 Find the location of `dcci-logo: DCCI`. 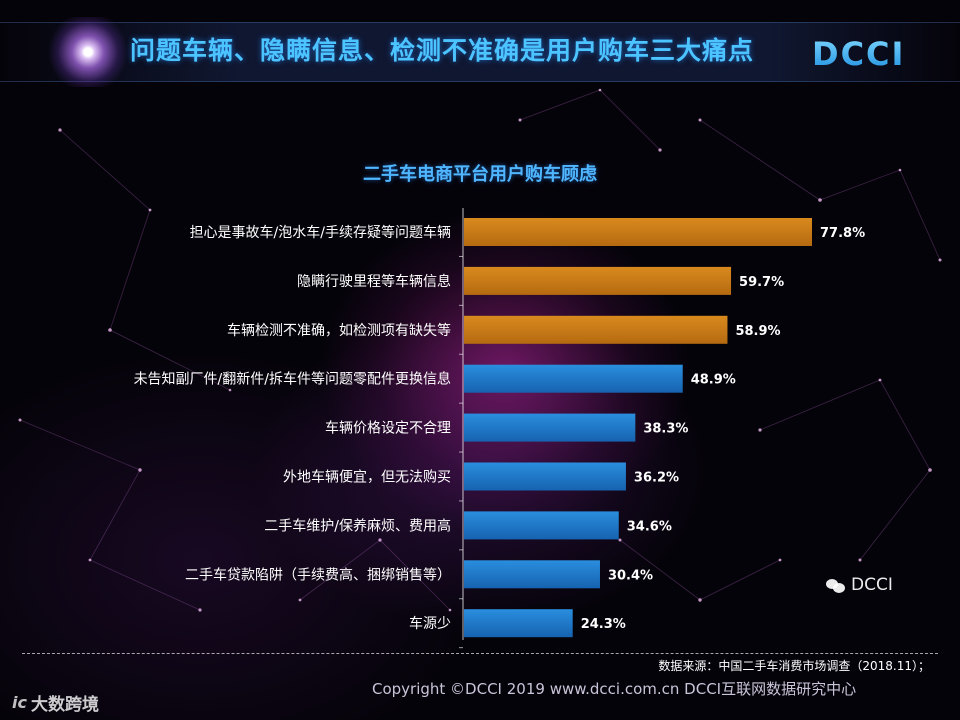

dcci-logo: DCCI is located at coordinates (858, 54).